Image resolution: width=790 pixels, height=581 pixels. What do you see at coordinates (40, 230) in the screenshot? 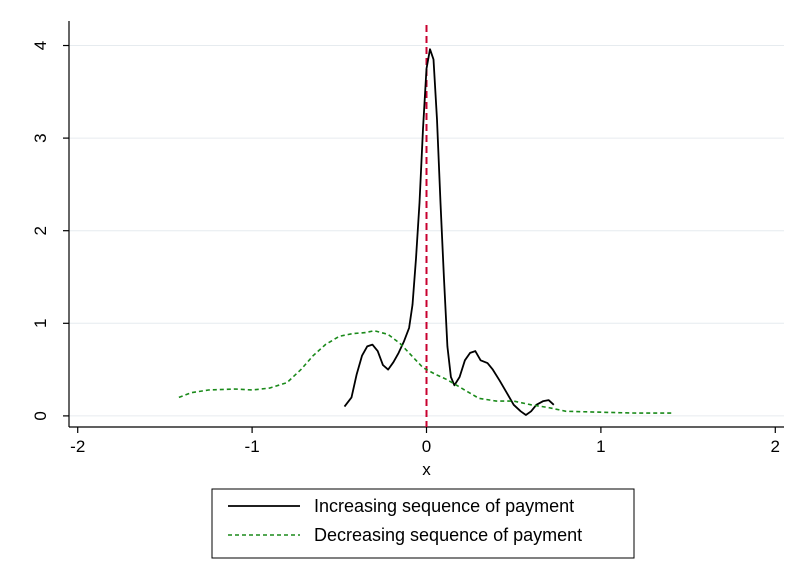
I see `y-tick-label-2: 2` at bounding box center [40, 230].